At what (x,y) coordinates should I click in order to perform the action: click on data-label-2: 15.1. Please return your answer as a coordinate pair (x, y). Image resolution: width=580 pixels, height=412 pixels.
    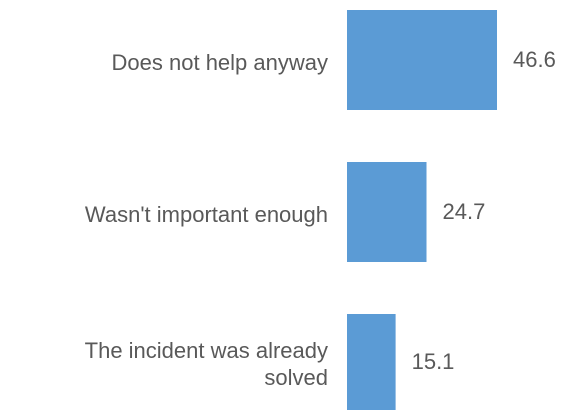
    Looking at the image, I should click on (433, 361).